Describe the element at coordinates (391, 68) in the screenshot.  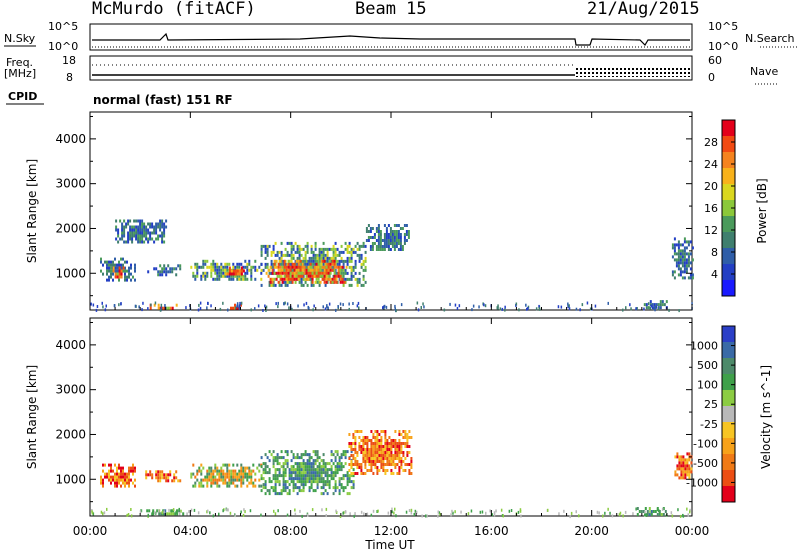
I see `freq-frame` at that location.